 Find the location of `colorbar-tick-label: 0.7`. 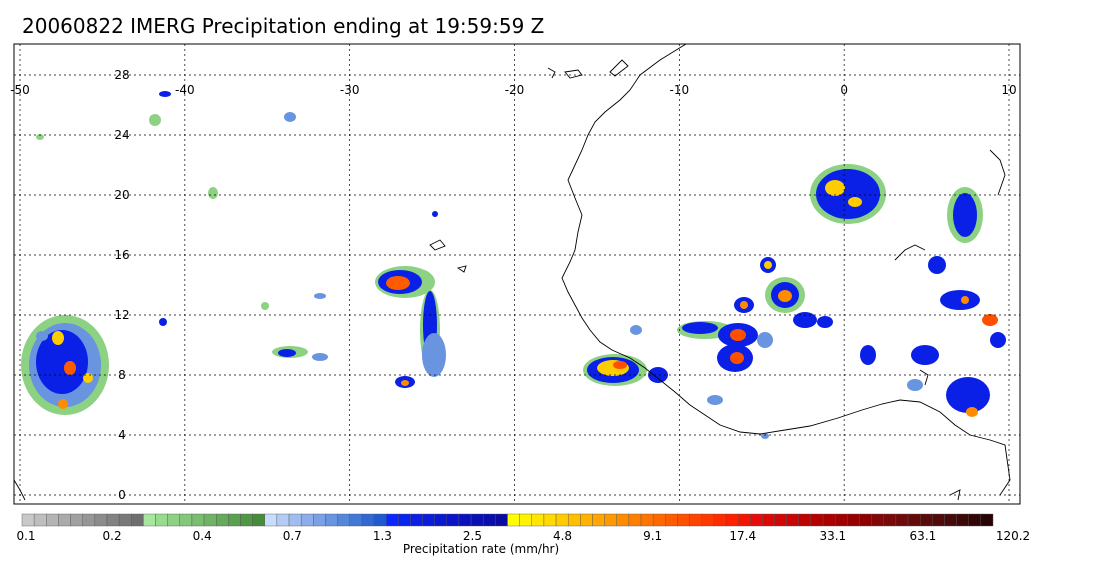

colorbar-tick-label: 0.7 is located at coordinates (292, 536).